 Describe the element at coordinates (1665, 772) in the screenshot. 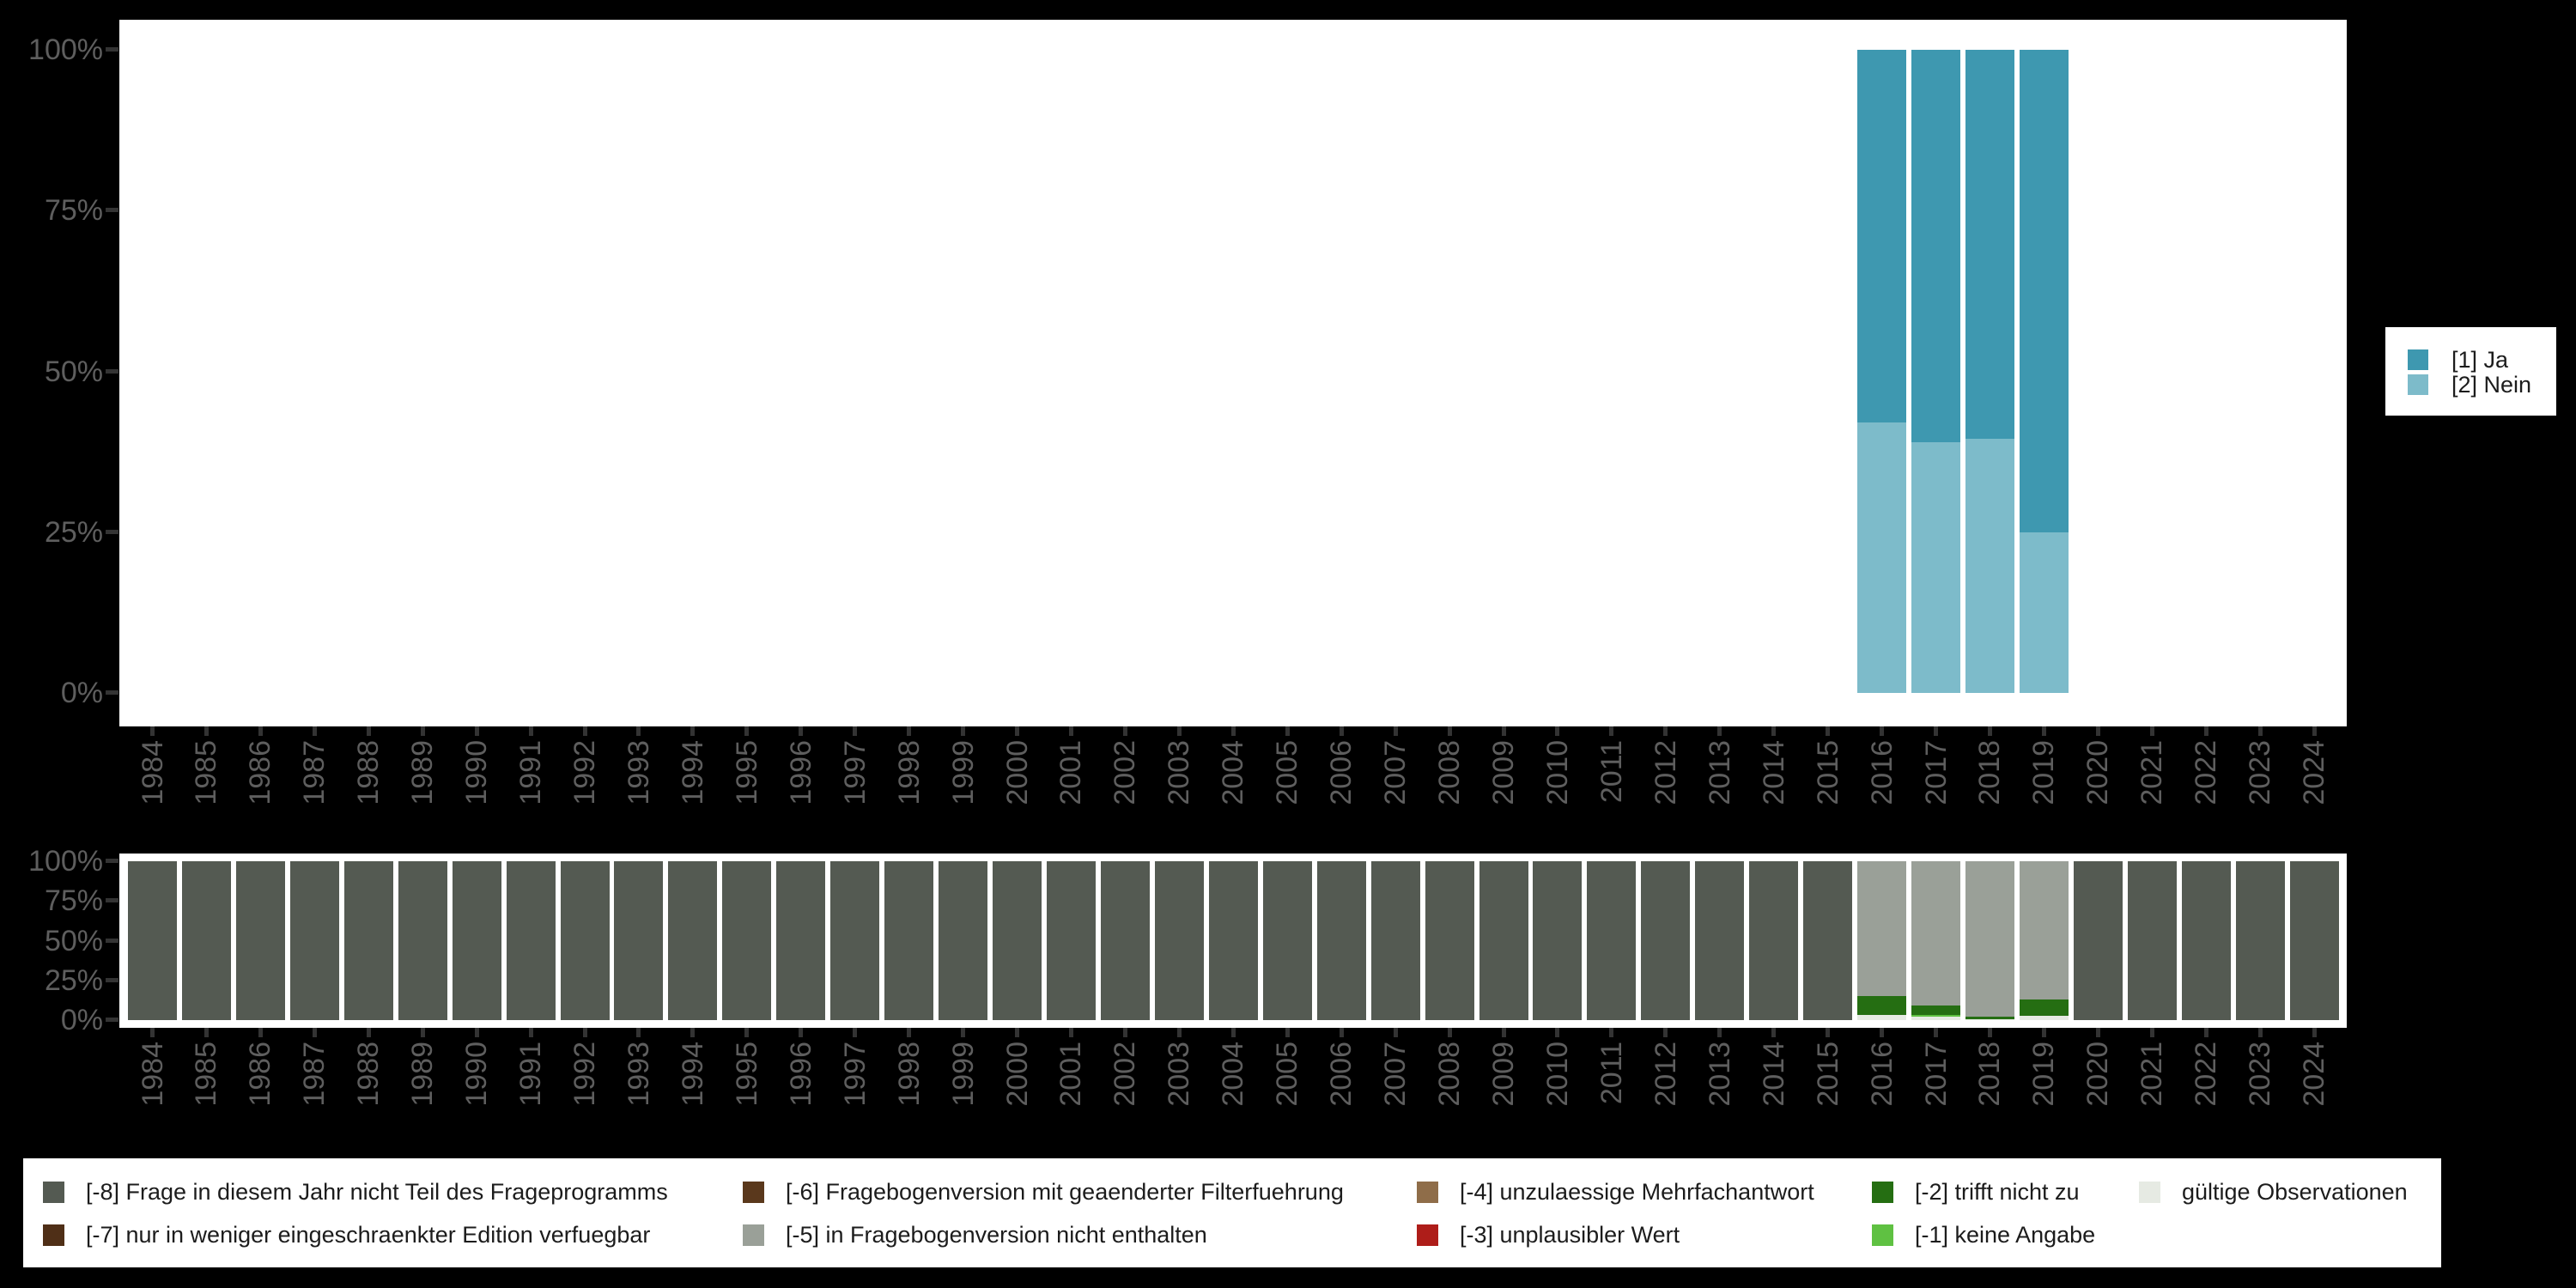

I see `x-axis-label-year: 2012` at that location.